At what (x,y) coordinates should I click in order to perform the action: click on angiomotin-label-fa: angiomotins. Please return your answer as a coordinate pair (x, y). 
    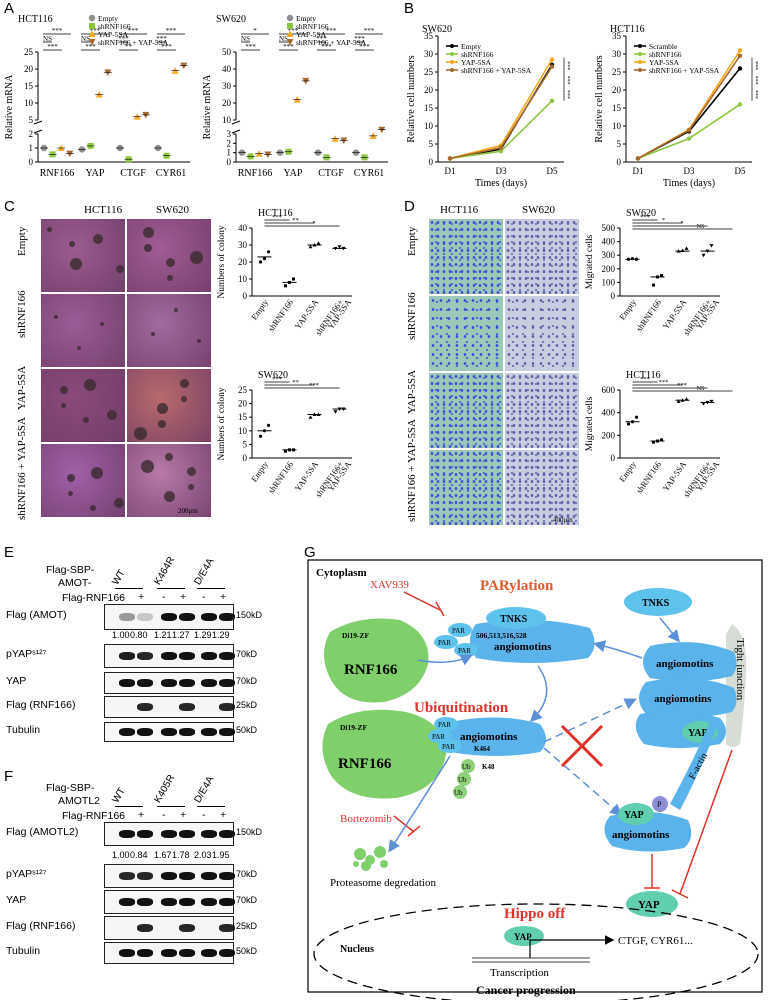
    Looking at the image, I should click on (641, 835).